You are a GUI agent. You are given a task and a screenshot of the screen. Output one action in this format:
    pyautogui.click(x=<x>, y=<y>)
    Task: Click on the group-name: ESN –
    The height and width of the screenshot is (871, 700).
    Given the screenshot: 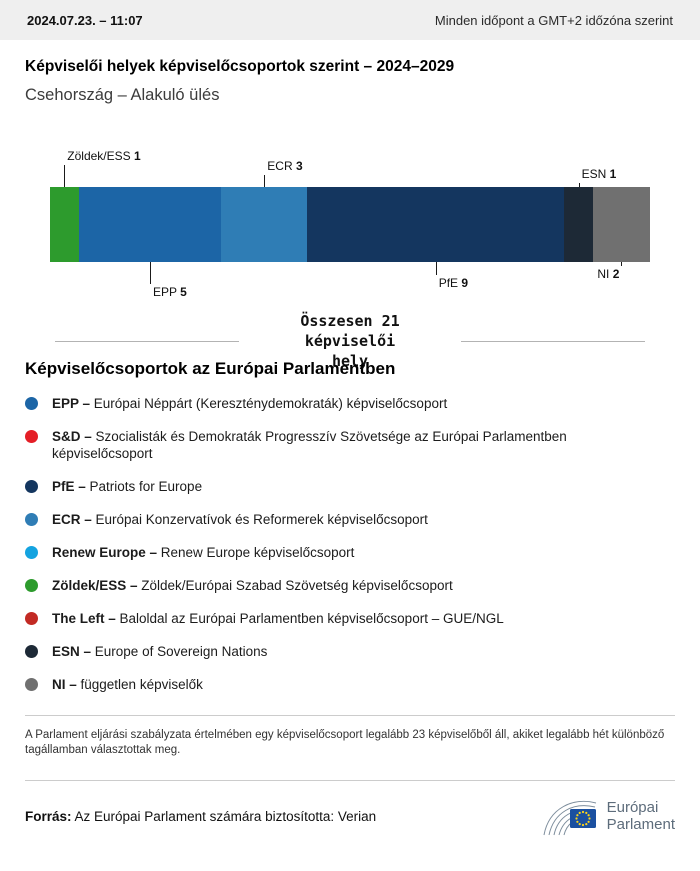 What is the action you would take?
    pyautogui.click(x=73, y=651)
    